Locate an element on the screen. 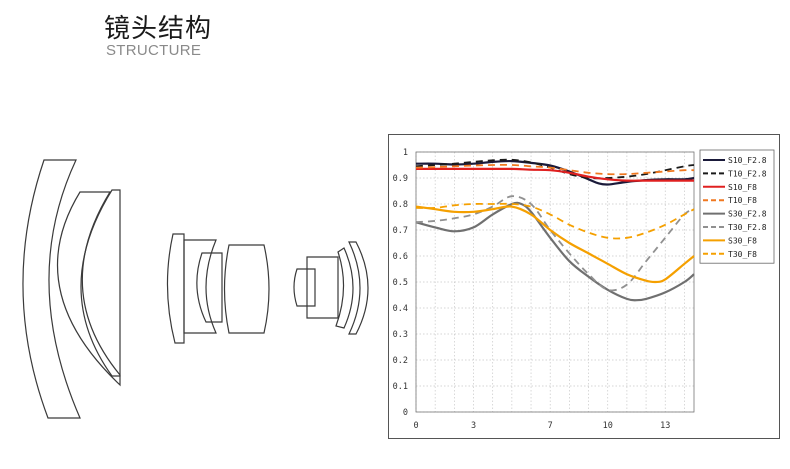 This screenshot has width=790, height=469. y-tick-label: 0.9 is located at coordinates (400, 179).